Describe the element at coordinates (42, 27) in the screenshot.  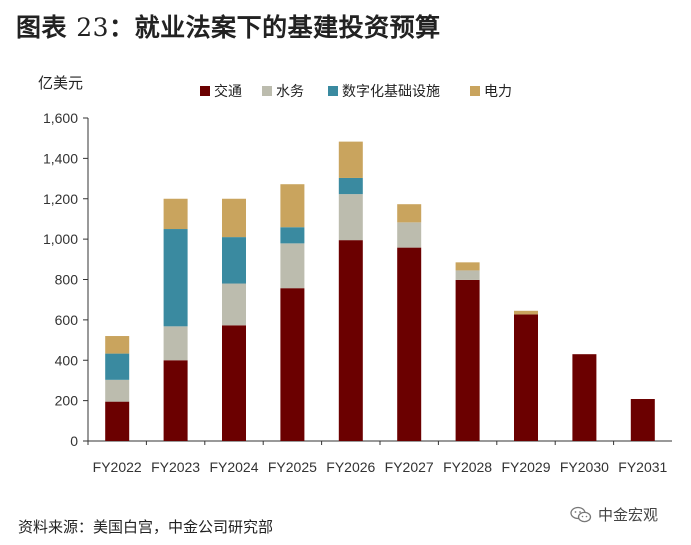
I see `title-prefix: 图表` at that location.